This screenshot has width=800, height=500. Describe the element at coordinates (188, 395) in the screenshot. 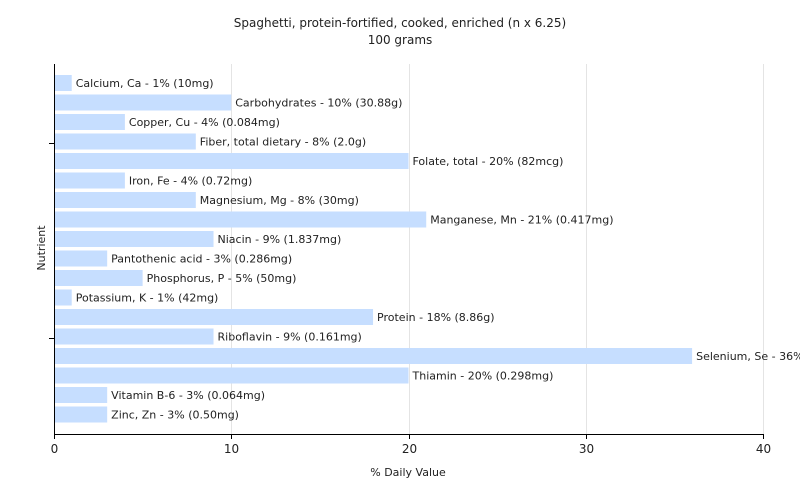

I see `bar-label: Vitamin B-6 - 3% (0.064mg)` at that location.